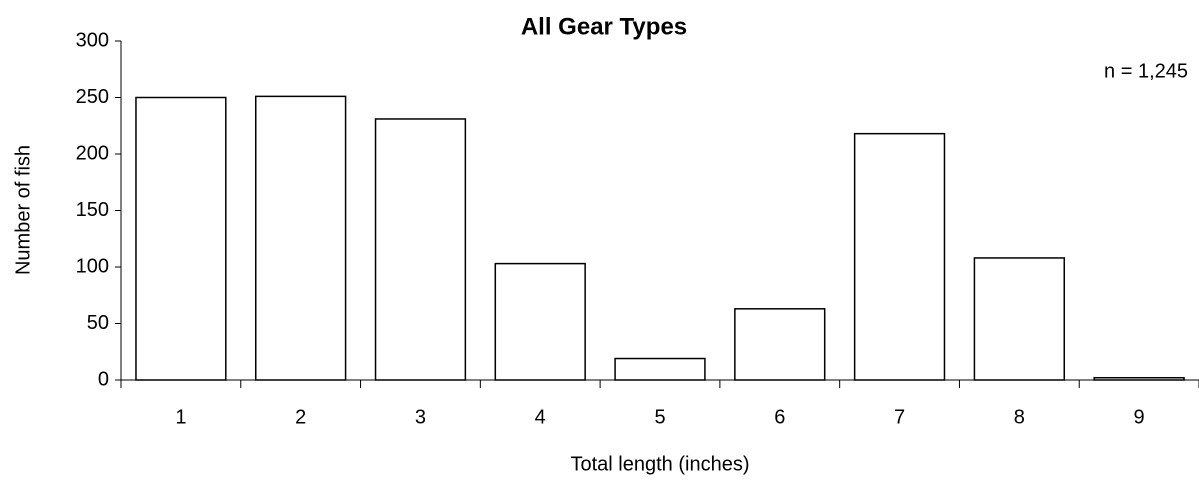  I want to click on y-tick-label: 100, so click(92, 266).